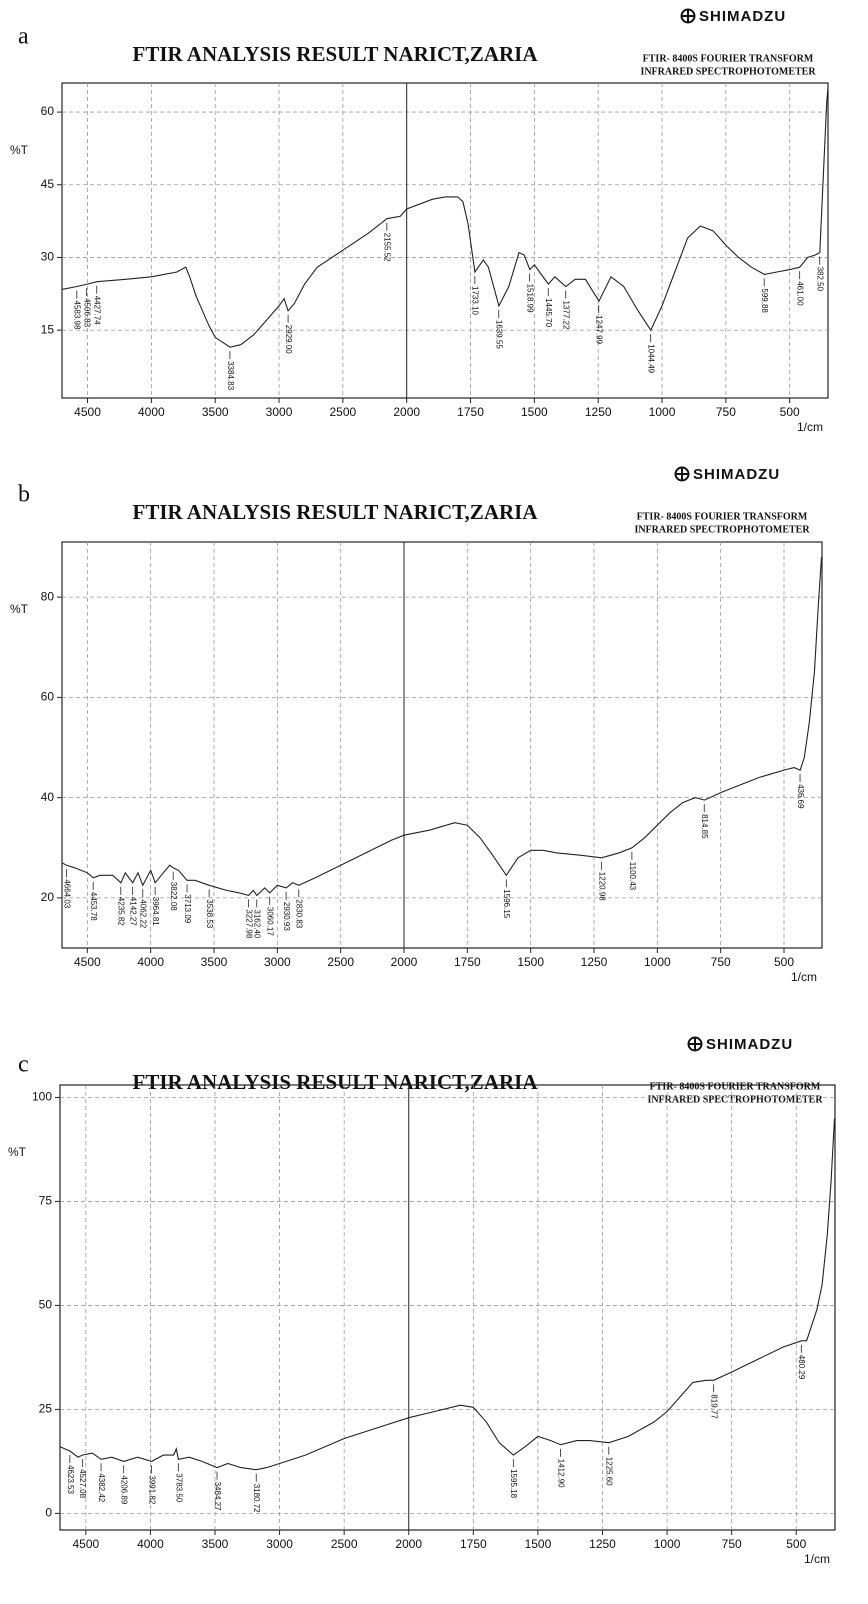 The width and height of the screenshot is (868, 1604). What do you see at coordinates (632, 876) in the screenshot?
I see `peak-label: 1100.43` at bounding box center [632, 876].